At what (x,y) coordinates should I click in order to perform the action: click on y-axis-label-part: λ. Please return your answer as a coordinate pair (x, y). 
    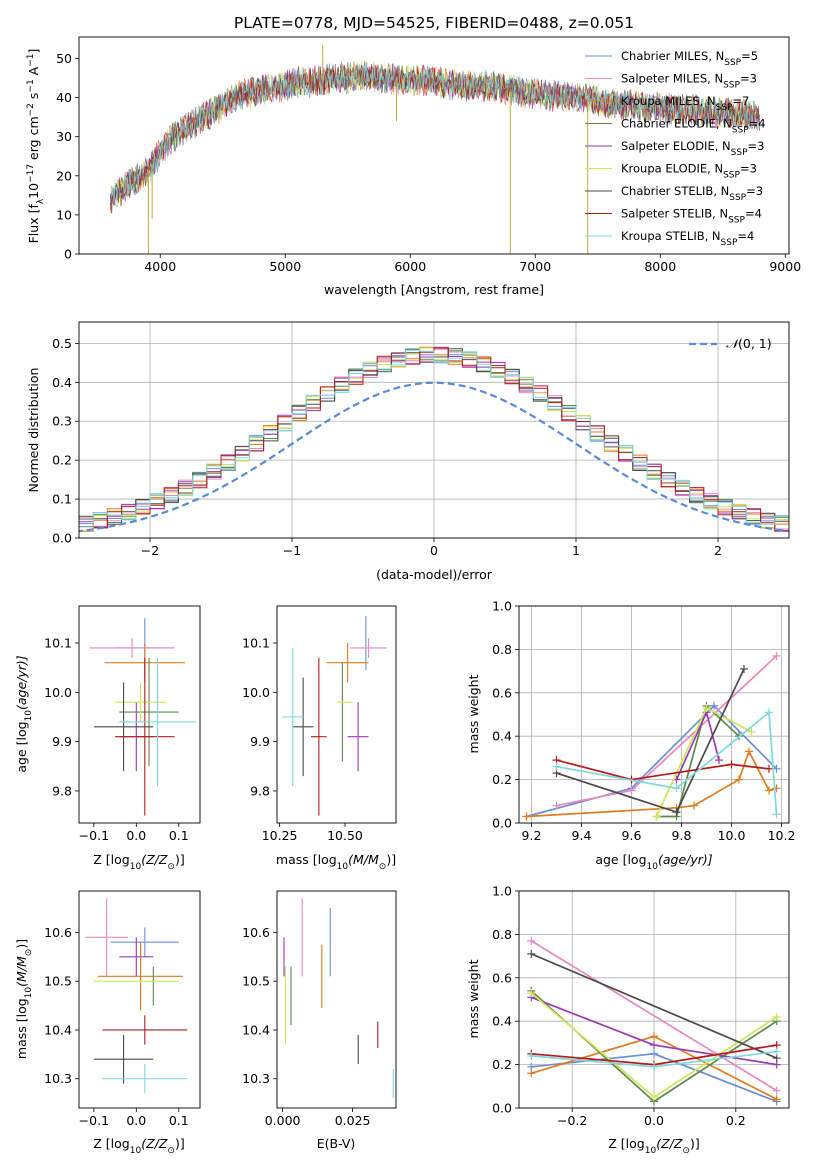
    Looking at the image, I should click on (41, 201).